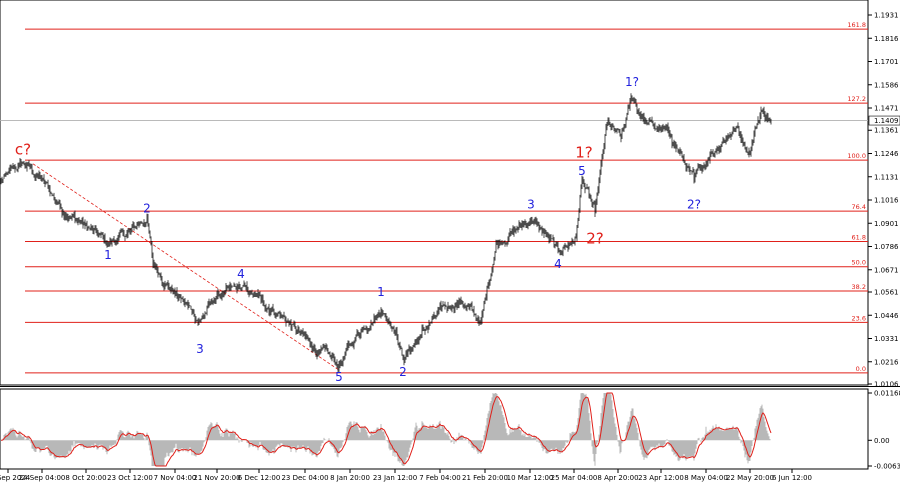 This screenshot has width=900, height=485. What do you see at coordinates (42, 478) in the screenshot?
I see `time-tick-label: 24 Sep 04:00` at bounding box center [42, 478].